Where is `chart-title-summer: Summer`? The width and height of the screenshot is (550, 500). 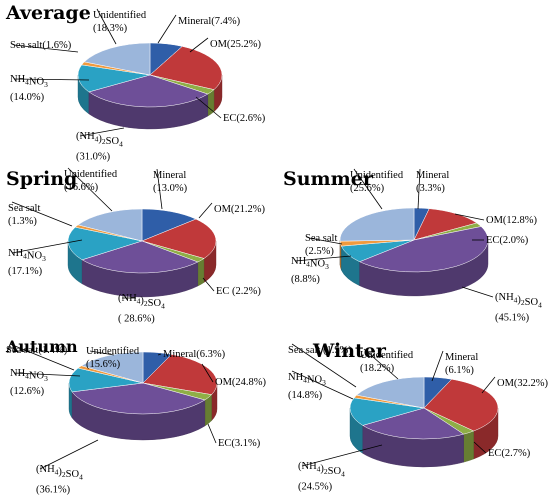
chart-title-summer: Summer is located at coordinates (328, 179).